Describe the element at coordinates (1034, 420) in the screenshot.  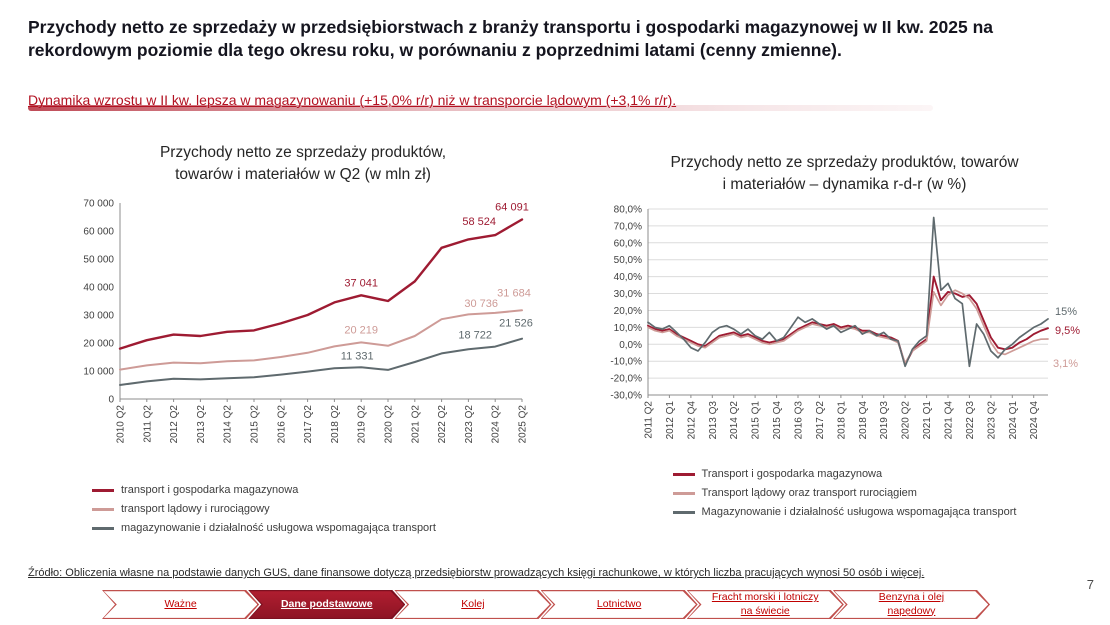
I see `svg-text: 2024 Q4` at that location.